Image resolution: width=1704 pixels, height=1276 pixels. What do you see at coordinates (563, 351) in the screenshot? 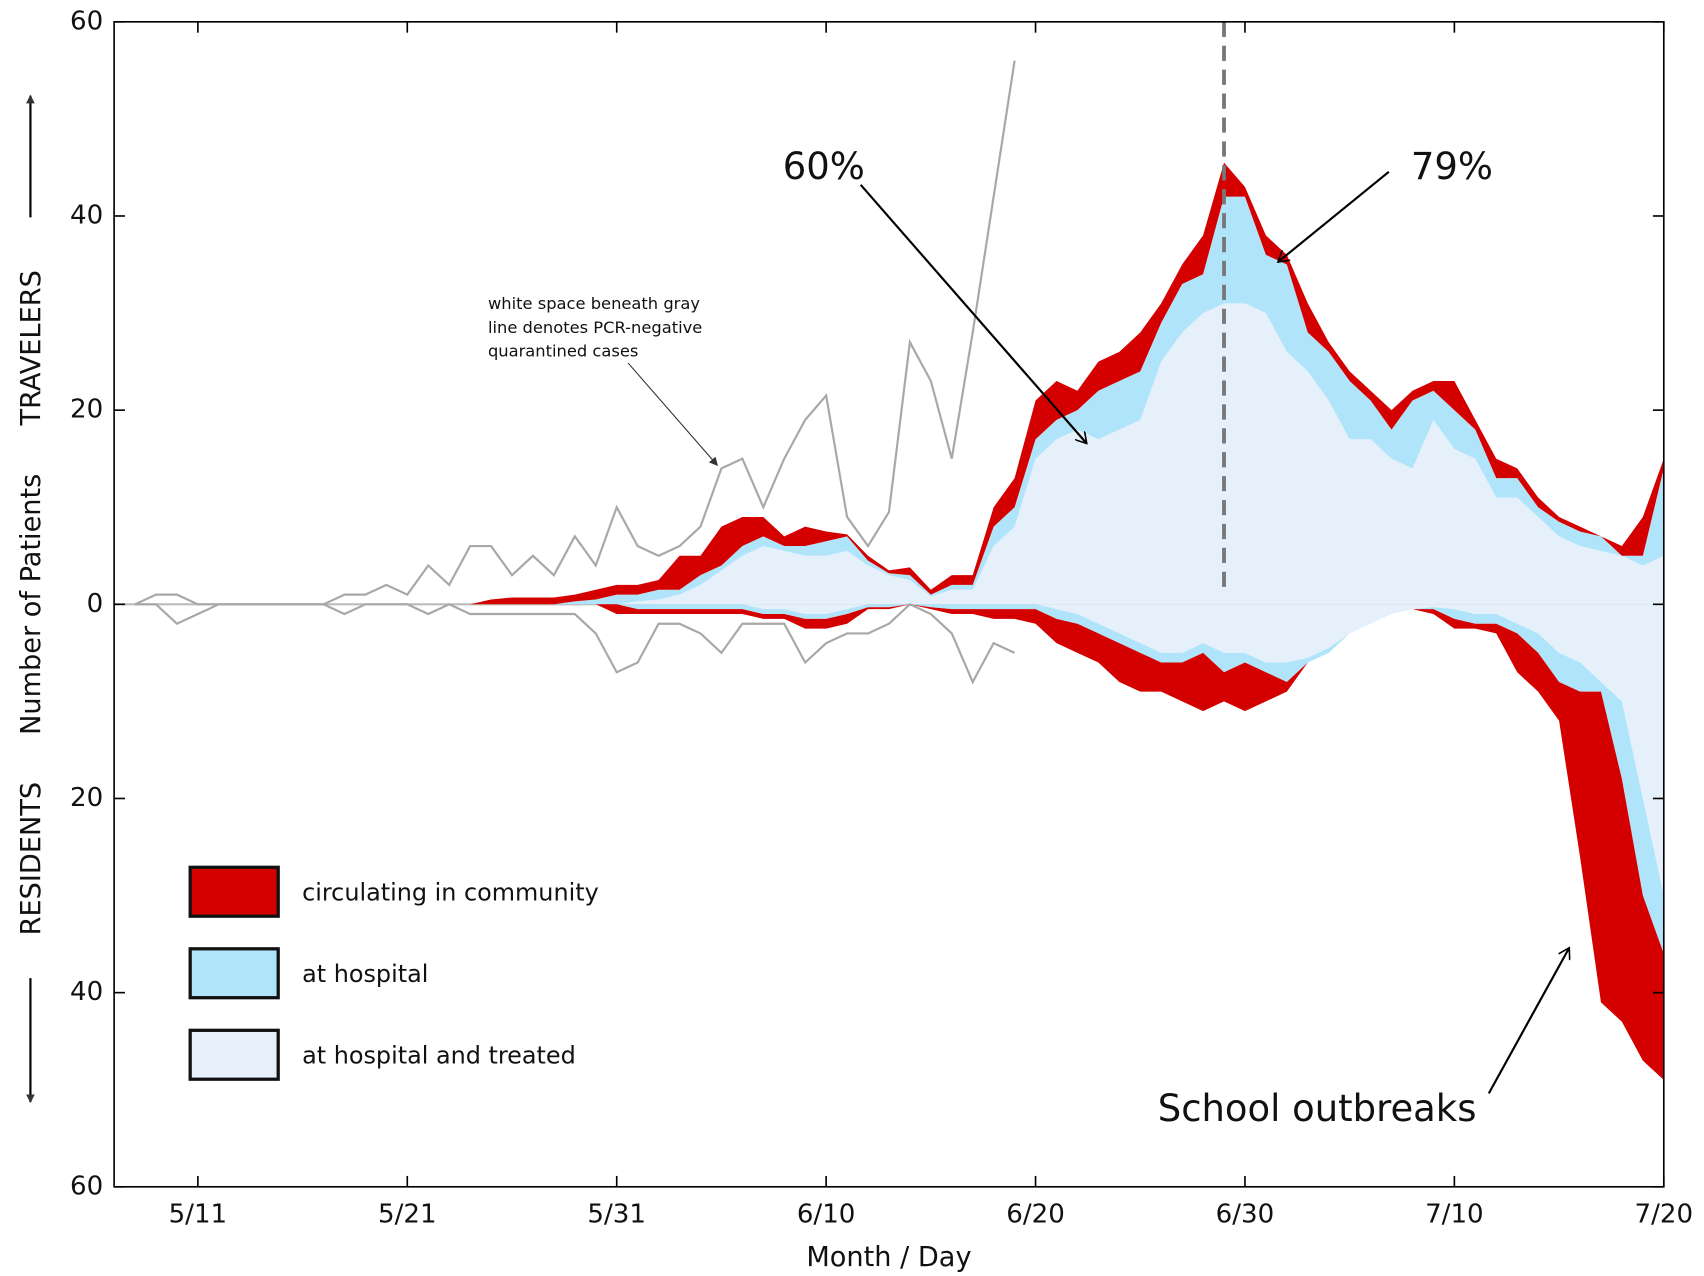
I see `note: quarantined cases` at bounding box center [563, 351].